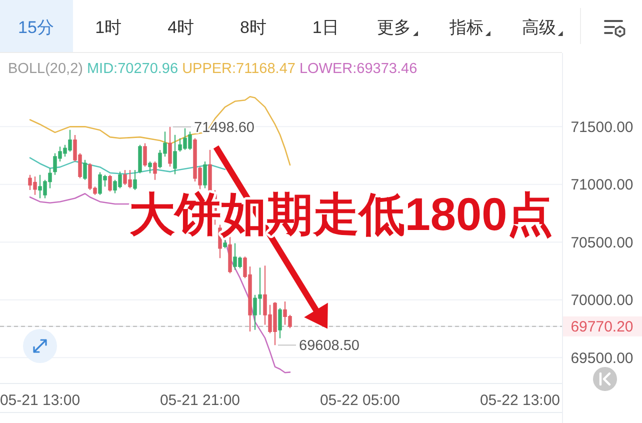 The image size is (642, 423). I want to click on y-tick-label: 69500.00, so click(602, 358).